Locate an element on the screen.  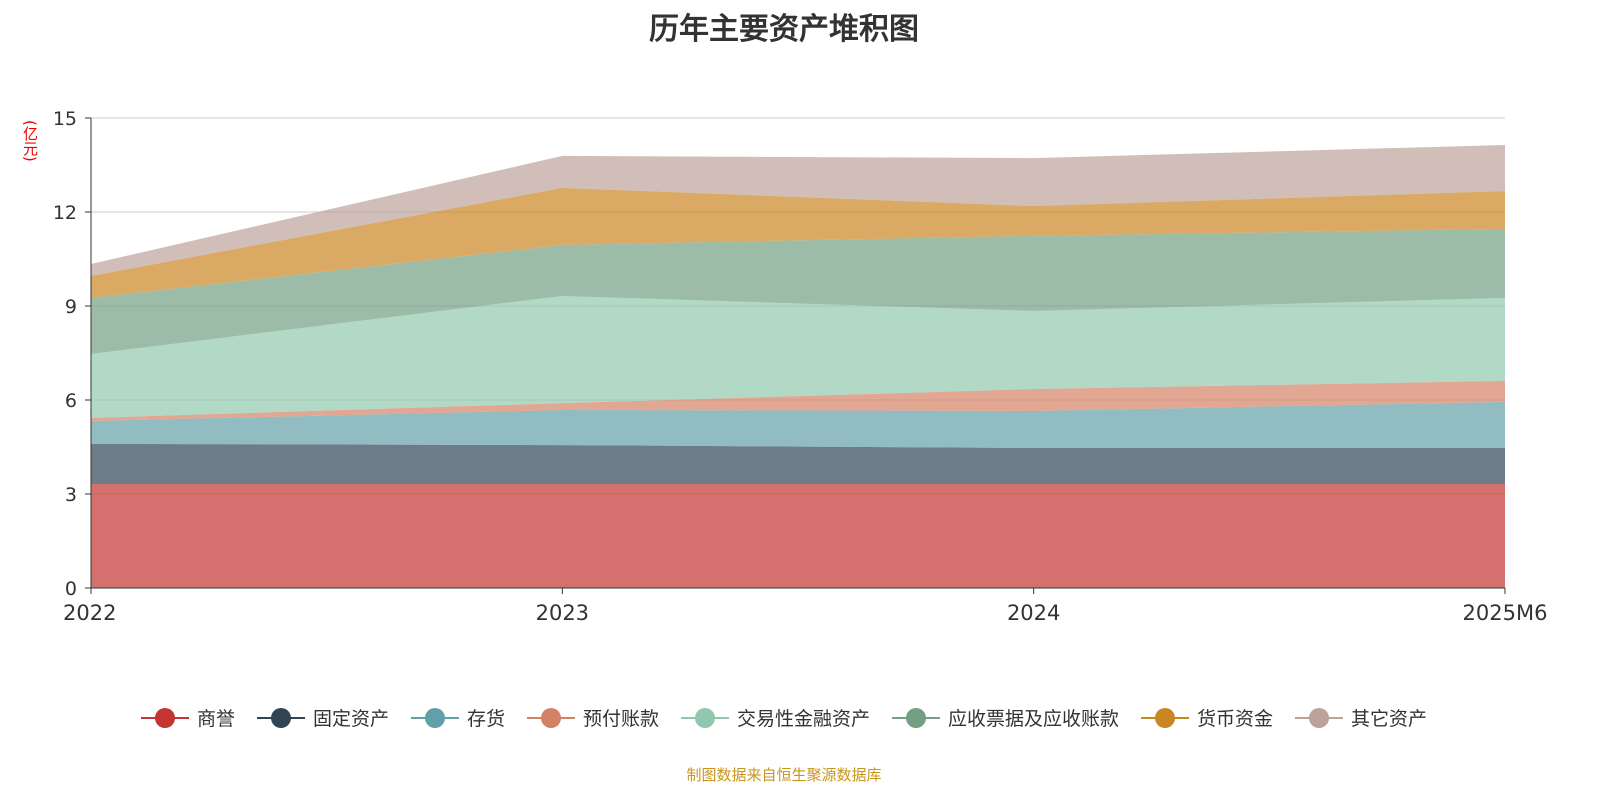
y-tick-label: 3 is located at coordinates (71, 495).